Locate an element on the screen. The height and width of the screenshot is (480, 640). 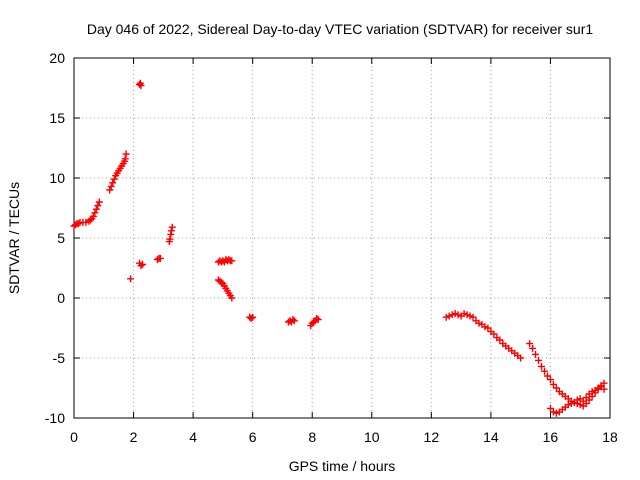
y-tick-label: 5 is located at coordinates (61, 238).